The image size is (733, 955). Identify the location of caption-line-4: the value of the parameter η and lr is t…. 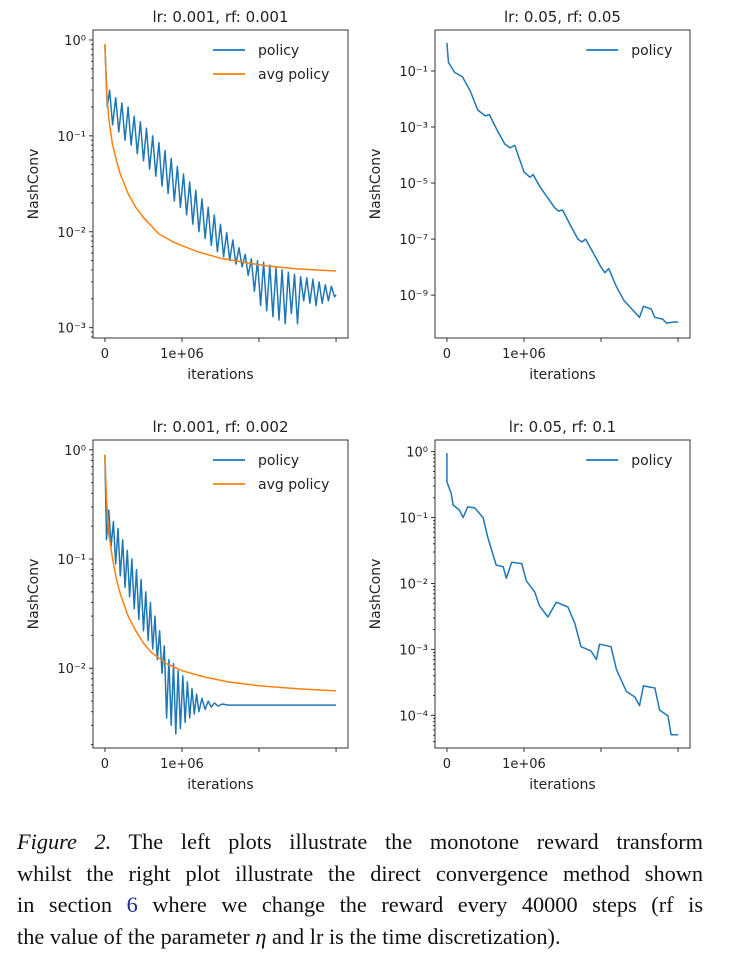
(360, 937).